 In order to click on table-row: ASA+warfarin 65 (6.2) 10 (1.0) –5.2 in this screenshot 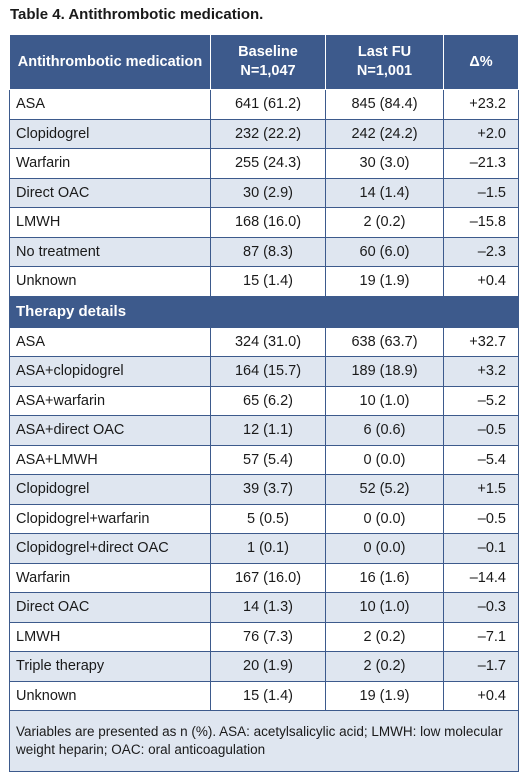, I will do `click(264, 400)`.